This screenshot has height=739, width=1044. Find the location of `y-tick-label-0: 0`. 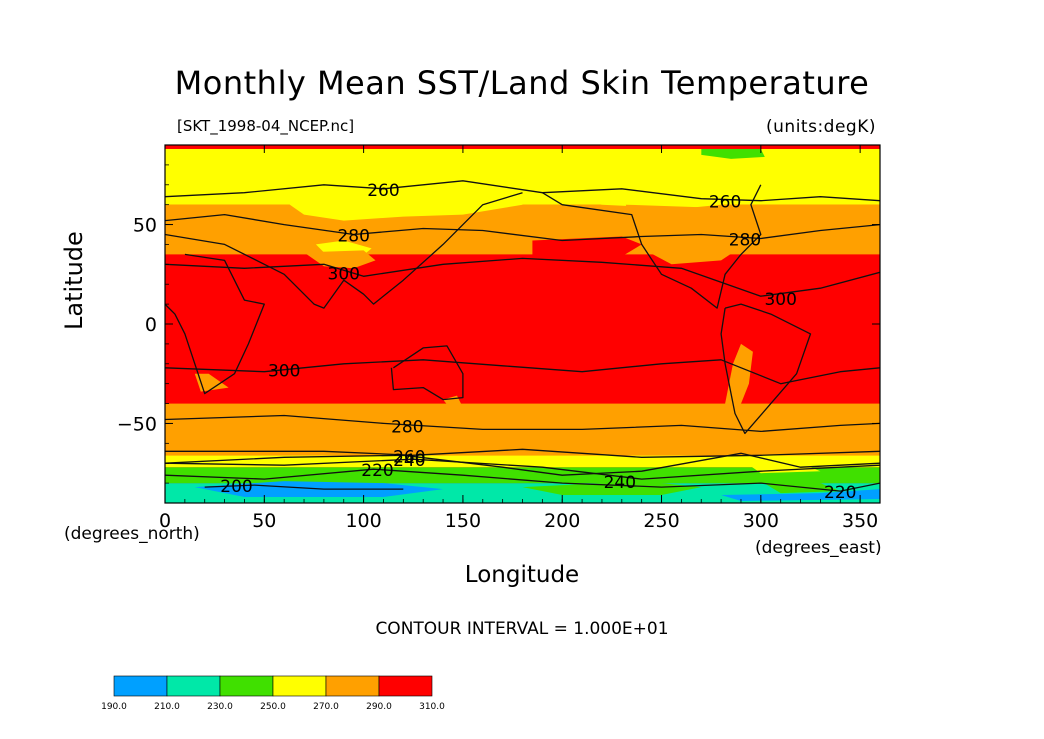

y-tick-label-0: 0 is located at coordinates (151, 325).